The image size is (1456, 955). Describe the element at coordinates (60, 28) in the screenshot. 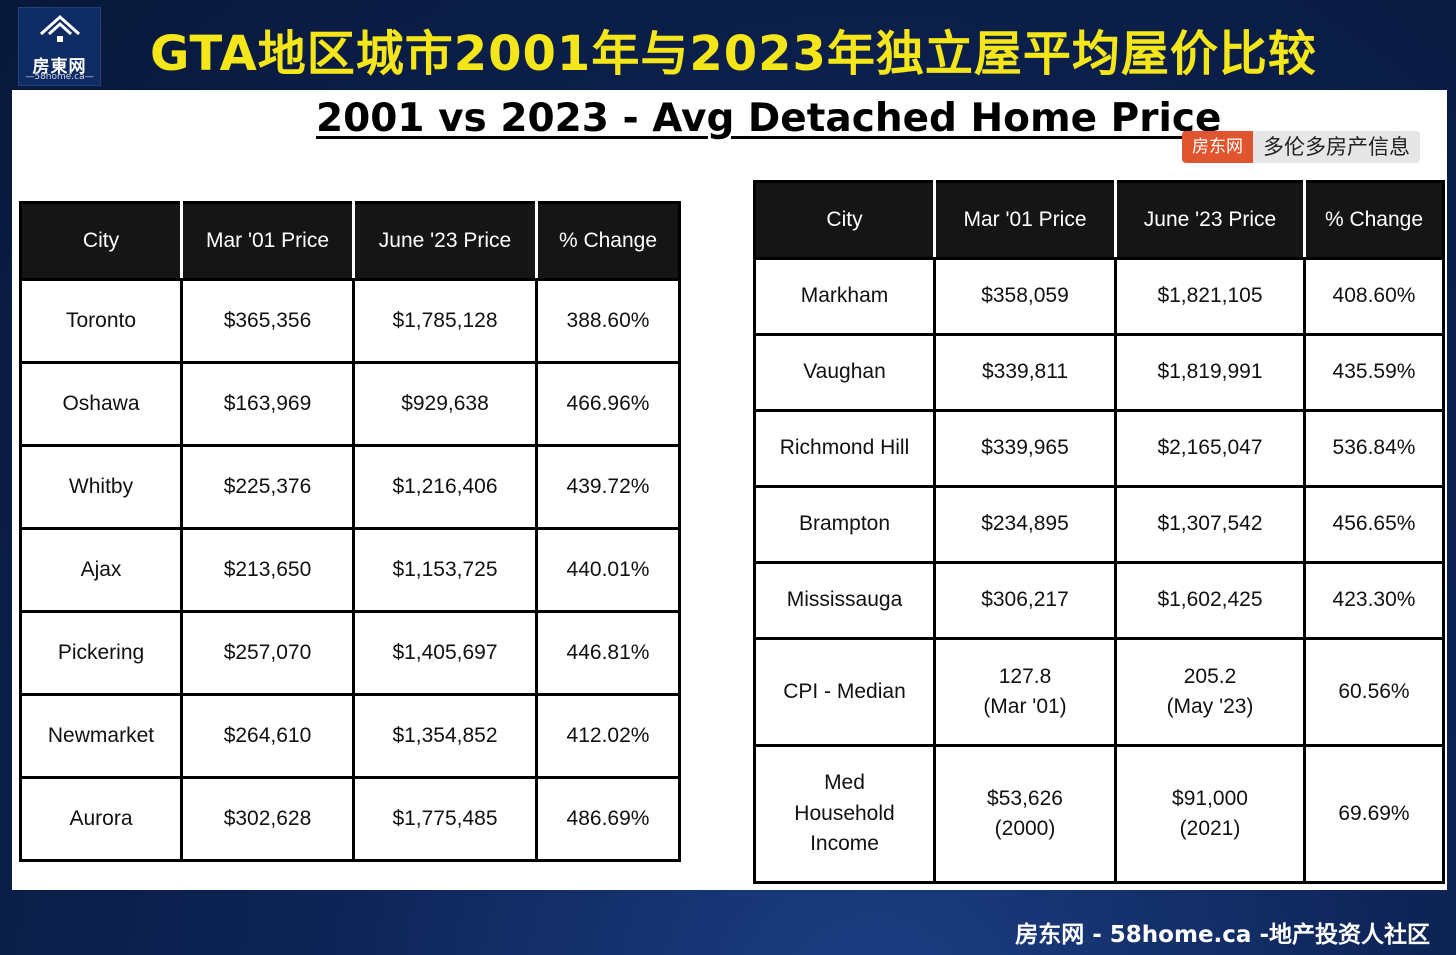

I see `house-icon` at that location.